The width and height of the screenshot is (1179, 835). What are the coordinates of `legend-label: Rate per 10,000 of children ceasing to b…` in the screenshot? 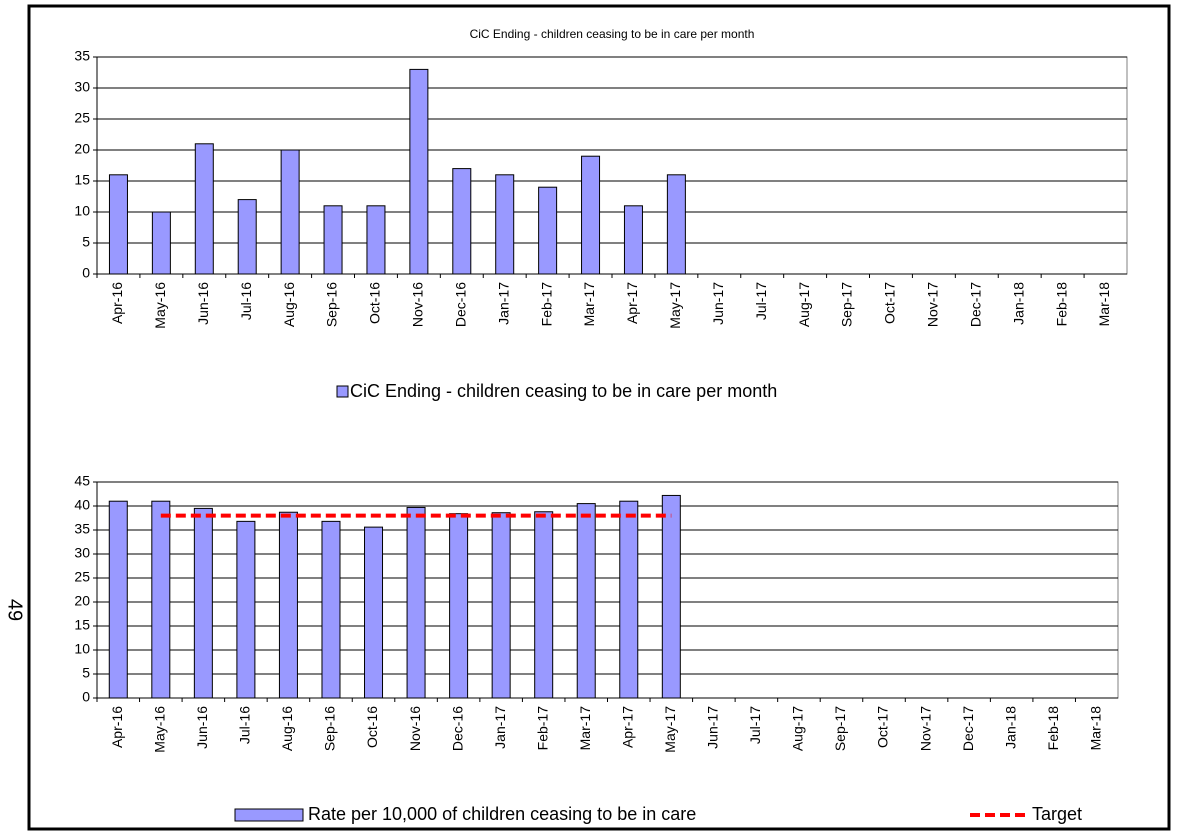 It's located at (502, 814).